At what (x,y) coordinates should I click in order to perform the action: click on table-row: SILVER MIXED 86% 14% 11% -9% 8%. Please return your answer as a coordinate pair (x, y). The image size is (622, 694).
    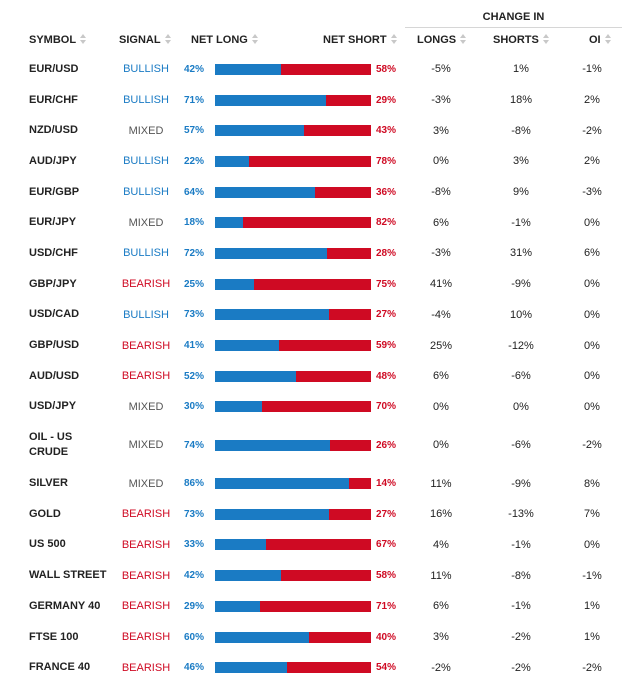
    Looking at the image, I should click on (311, 483).